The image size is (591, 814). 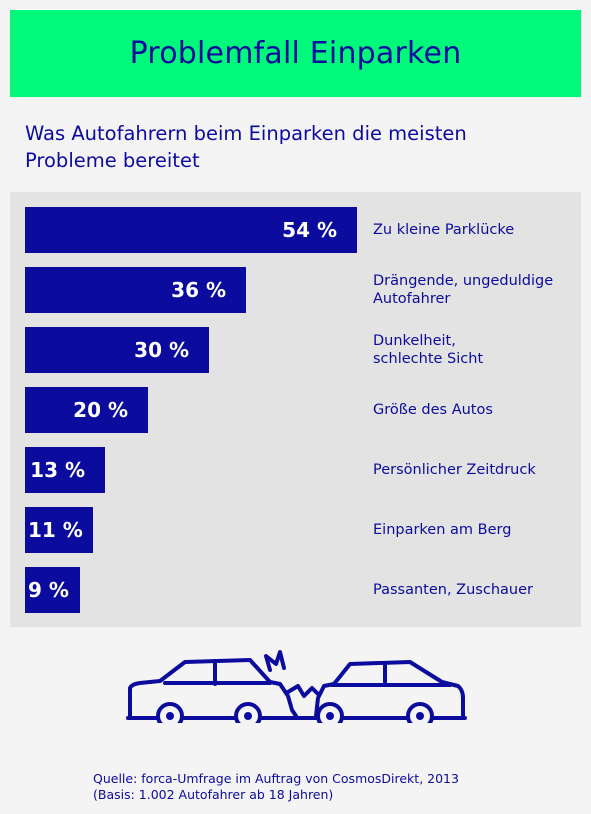 I want to click on category-label-line: Zu kleine Parklücke, so click(x=444, y=230).